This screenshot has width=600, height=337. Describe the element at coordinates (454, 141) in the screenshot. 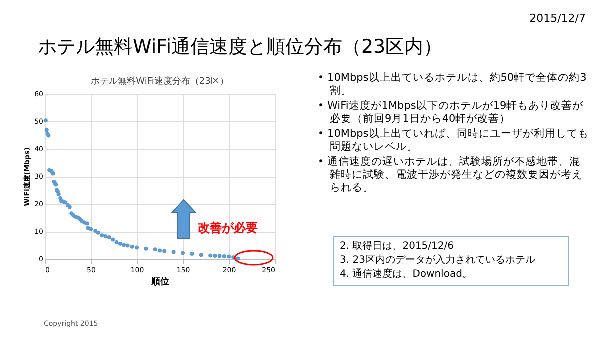

I see `text: • 10Mbps以上出ていれば、同時にユーザが利用しても問題ないレベル。` at that location.